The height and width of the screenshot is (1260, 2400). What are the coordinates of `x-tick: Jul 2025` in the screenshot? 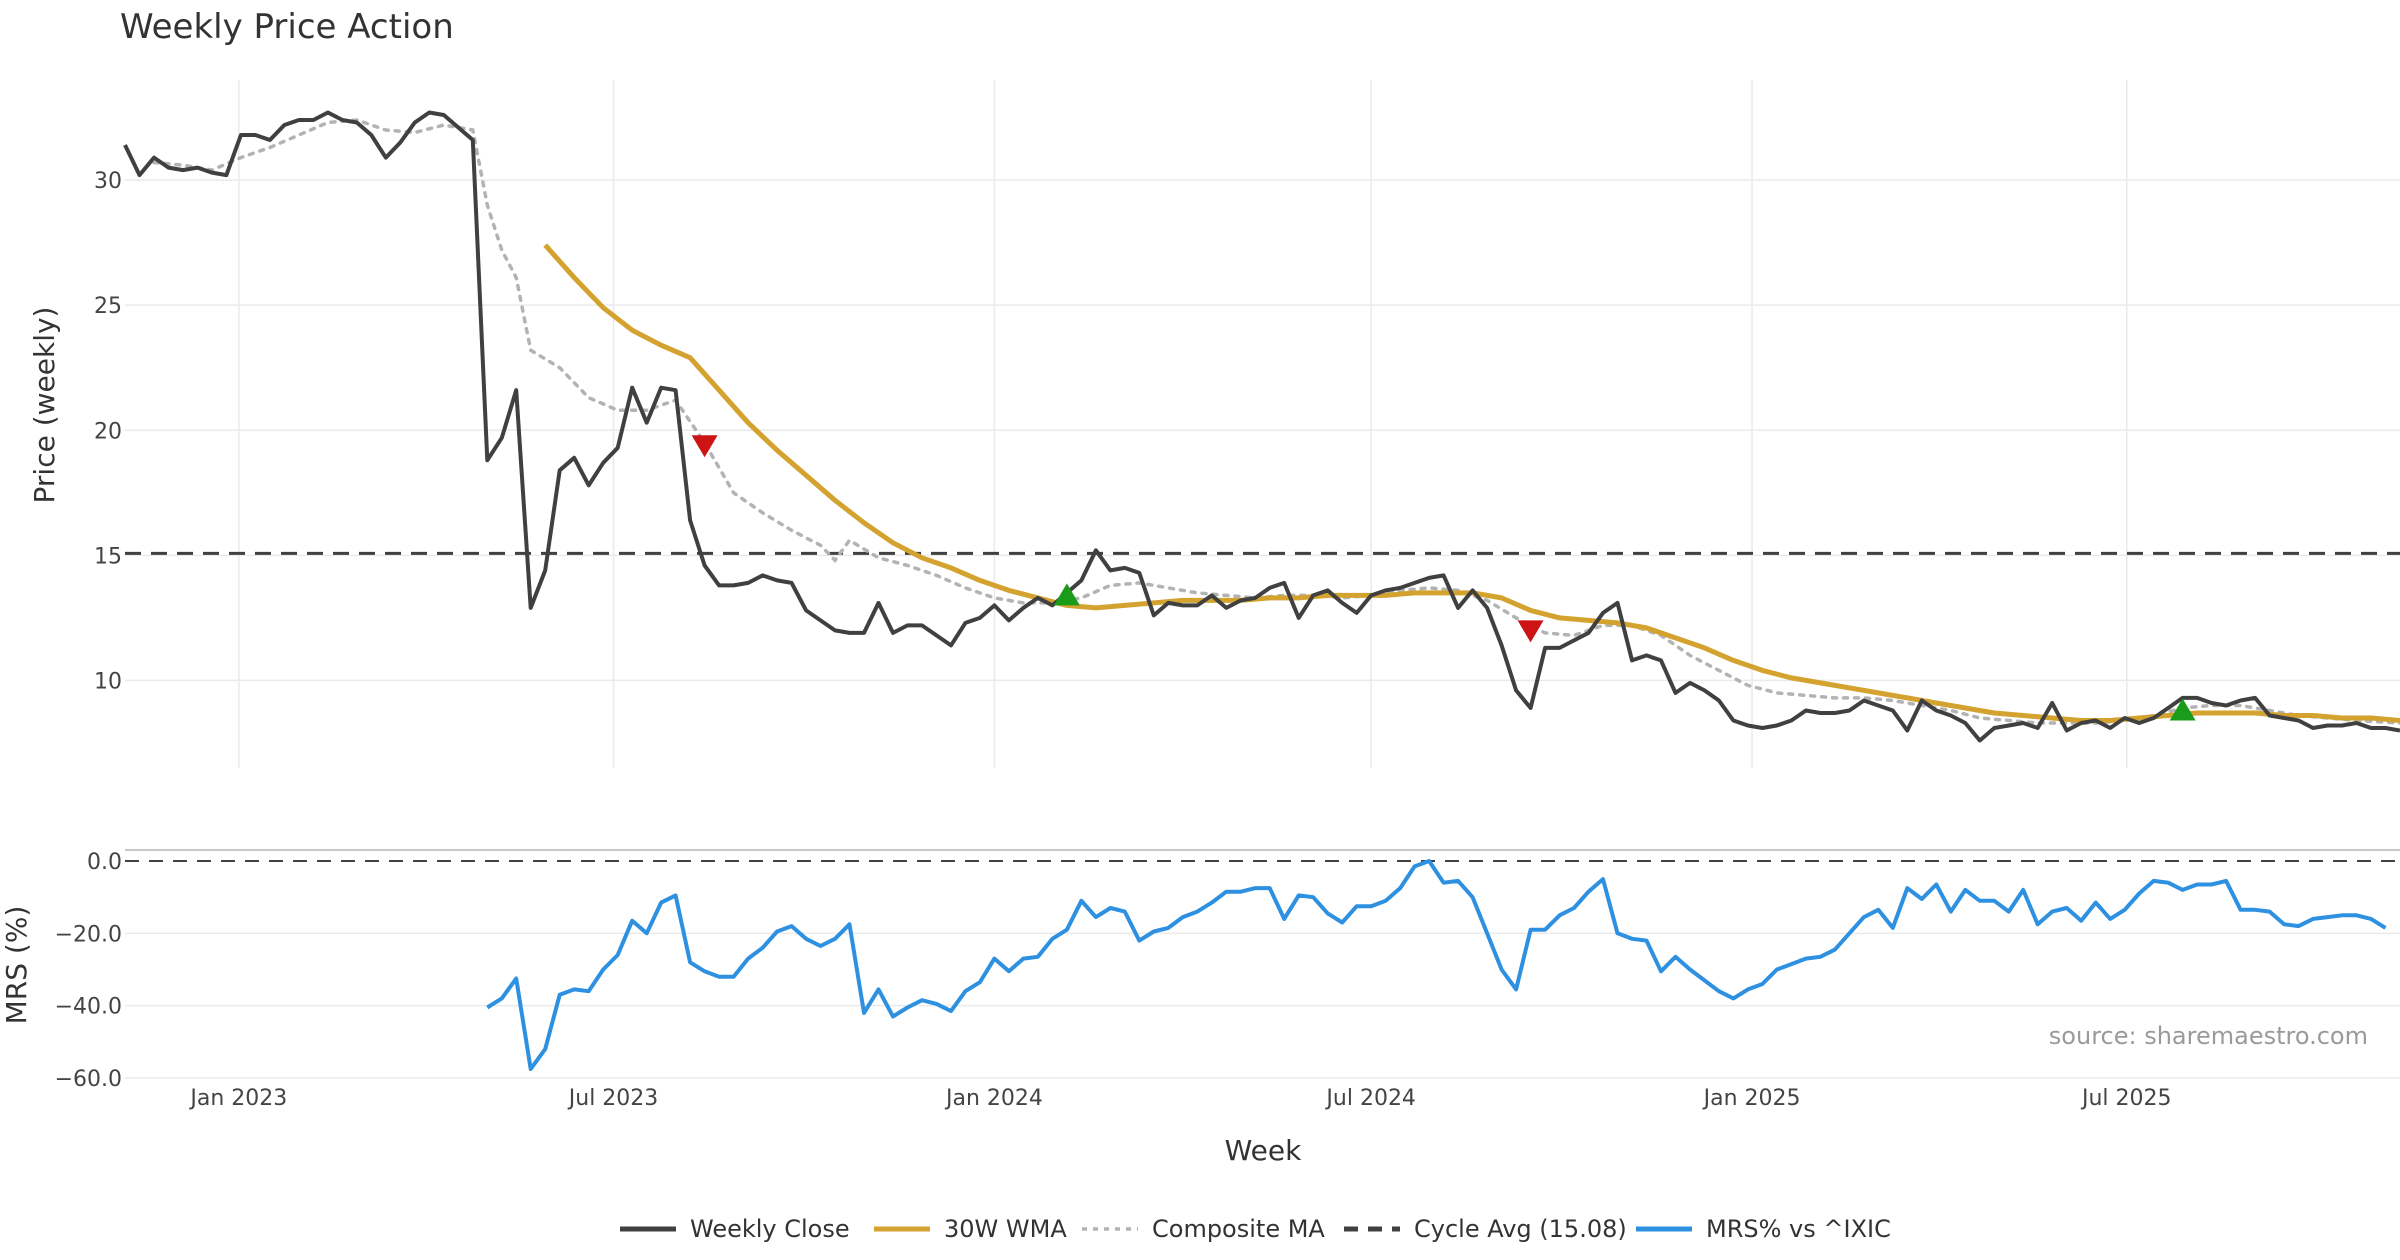 It's located at (2126, 1098).